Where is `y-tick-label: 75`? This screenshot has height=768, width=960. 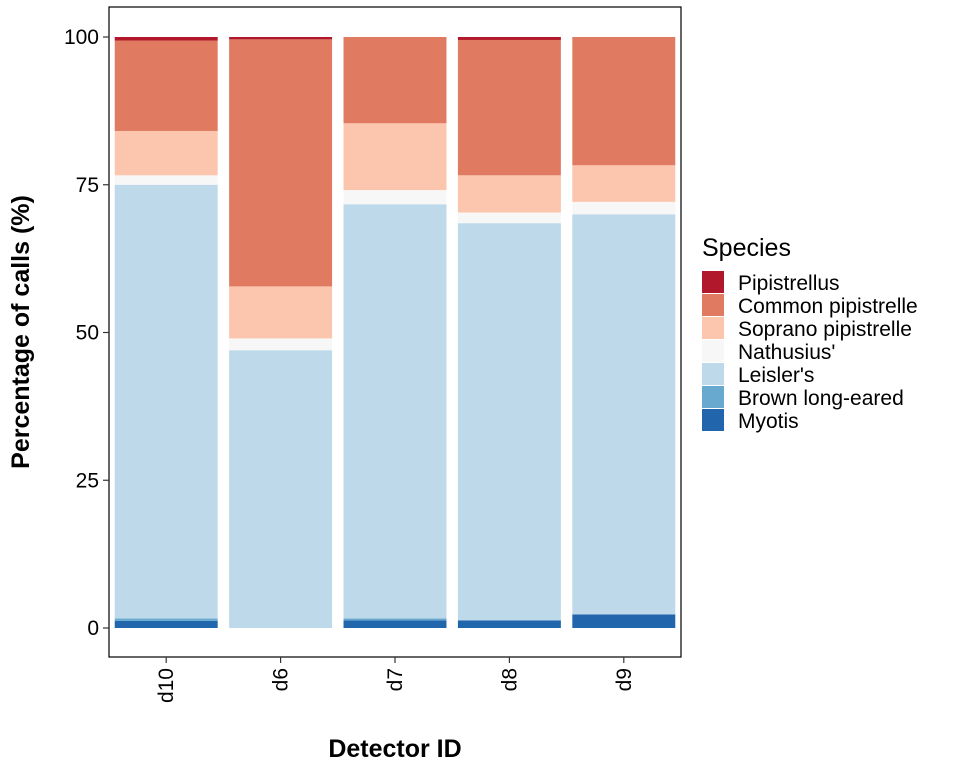
y-tick-label: 75 is located at coordinates (87, 185).